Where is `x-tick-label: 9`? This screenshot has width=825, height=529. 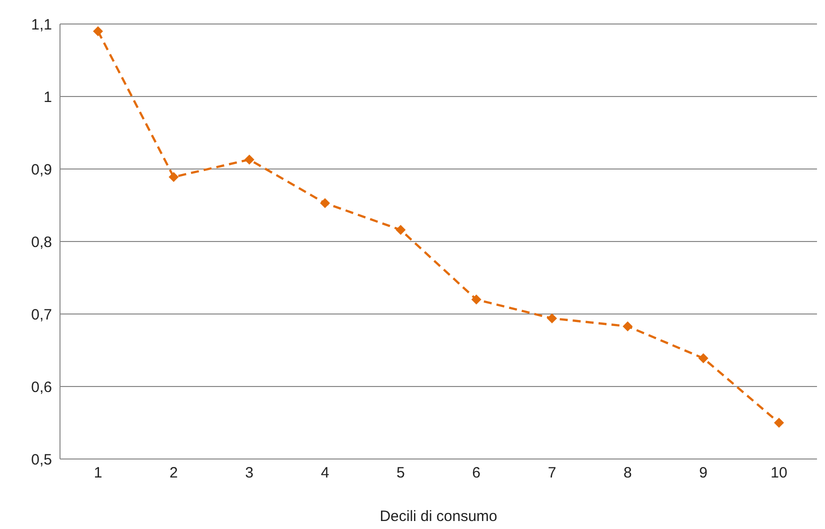 x-tick-label: 9 is located at coordinates (703, 473).